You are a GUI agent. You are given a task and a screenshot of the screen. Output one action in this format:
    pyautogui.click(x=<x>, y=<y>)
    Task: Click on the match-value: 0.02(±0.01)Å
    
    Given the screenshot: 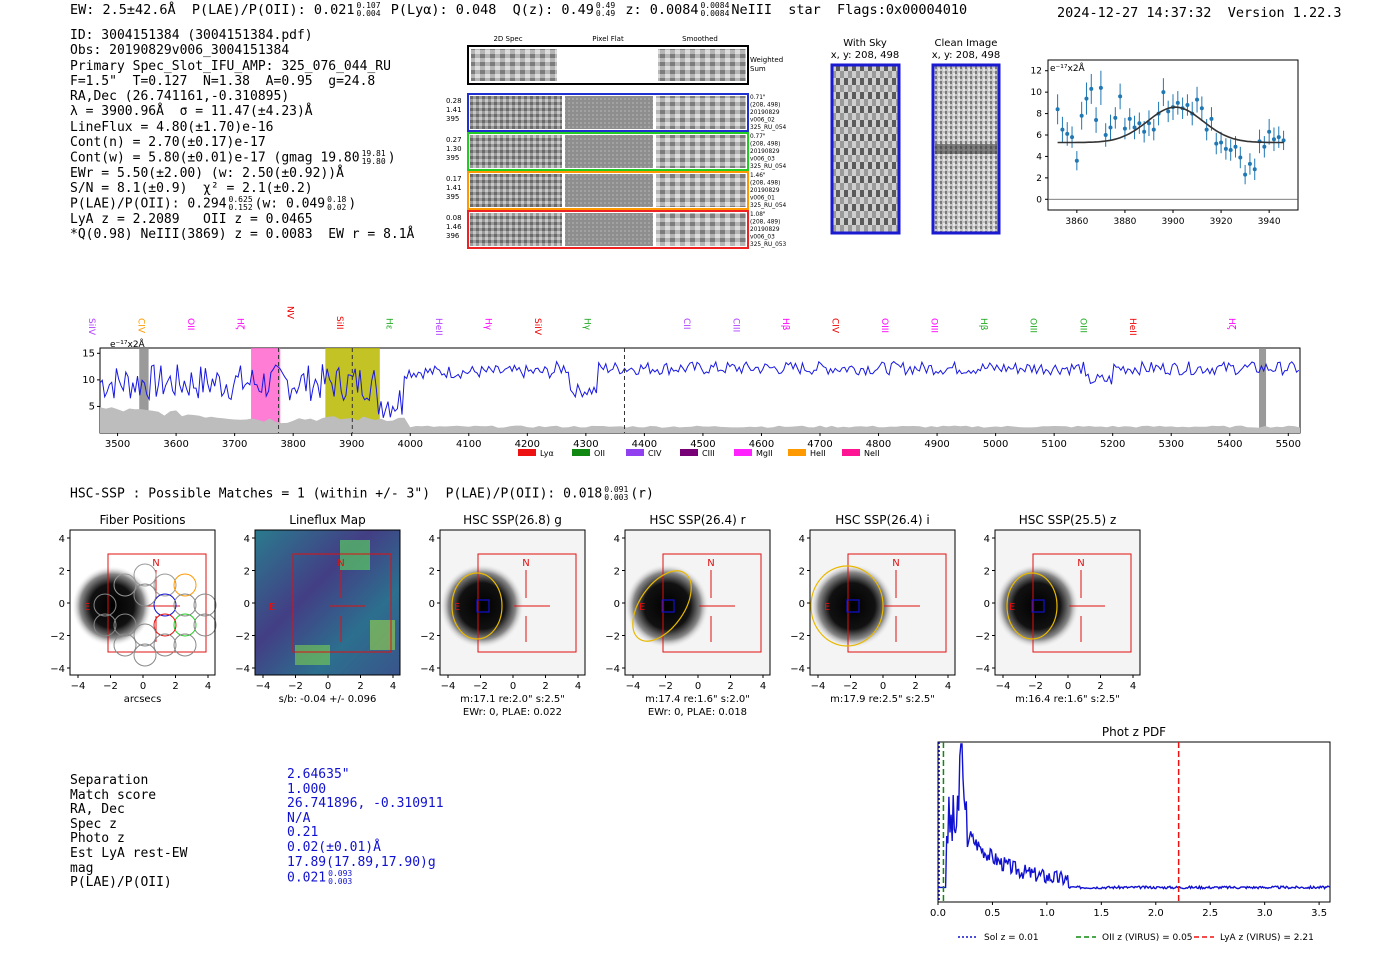 What is the action you would take?
    pyautogui.click(x=334, y=847)
    